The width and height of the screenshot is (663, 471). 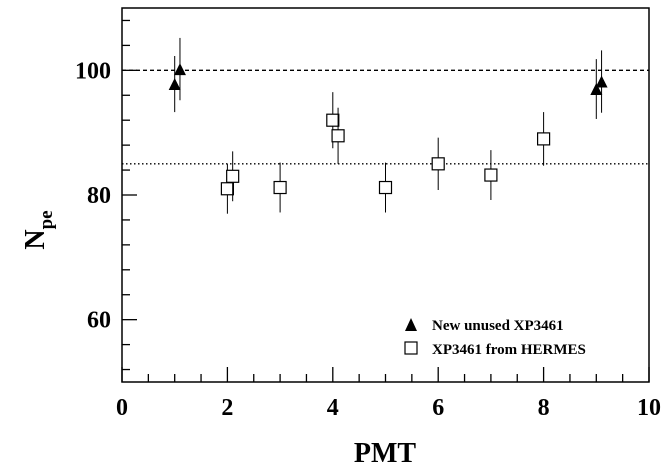 I want to click on legend-label-new-unused: New unused XP3461, so click(x=498, y=326).